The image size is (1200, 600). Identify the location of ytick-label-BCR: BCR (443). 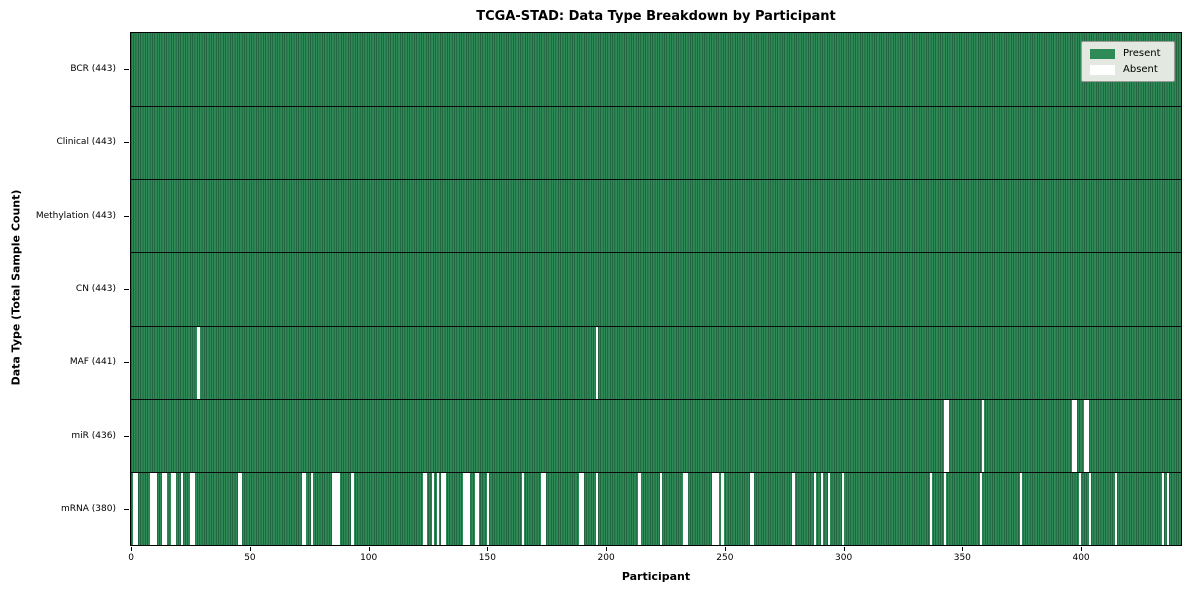
(93, 68).